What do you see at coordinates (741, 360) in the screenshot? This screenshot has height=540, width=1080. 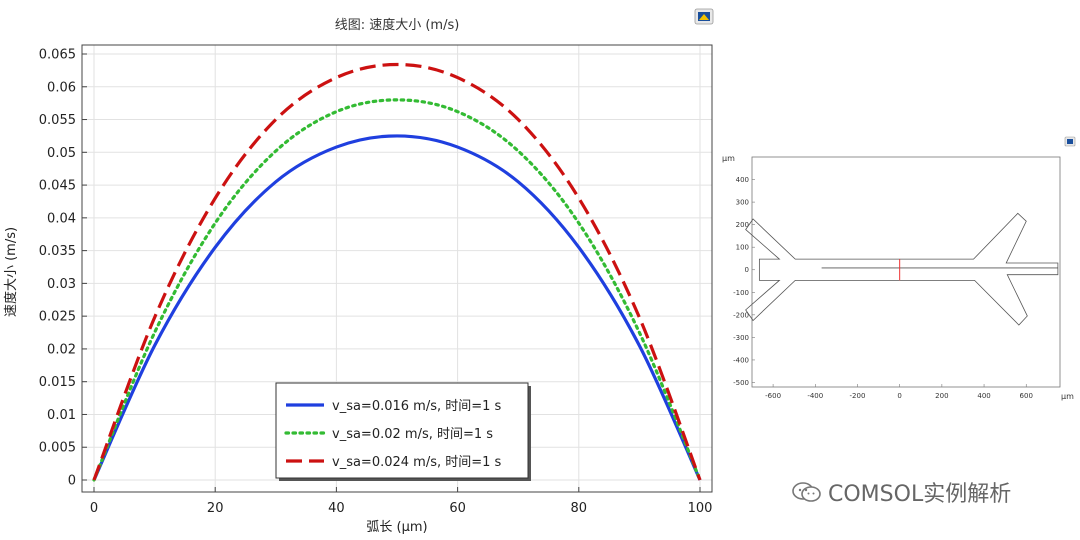 I see `inset-y-tick-label: -400` at bounding box center [741, 360].